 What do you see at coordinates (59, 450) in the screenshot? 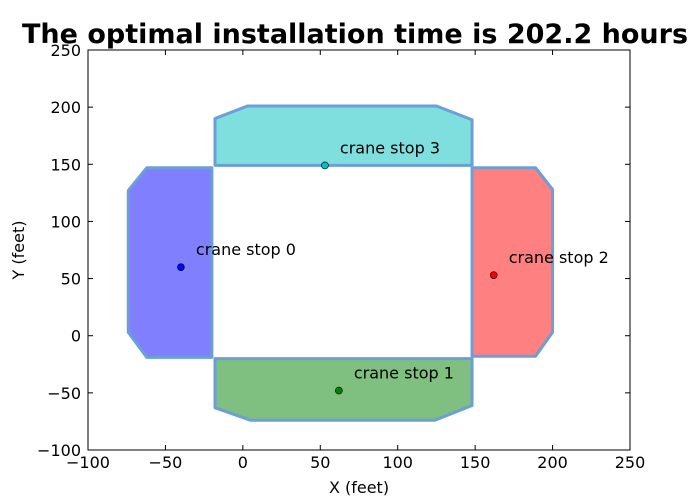
I see `y-tick-label: −100` at bounding box center [59, 450].